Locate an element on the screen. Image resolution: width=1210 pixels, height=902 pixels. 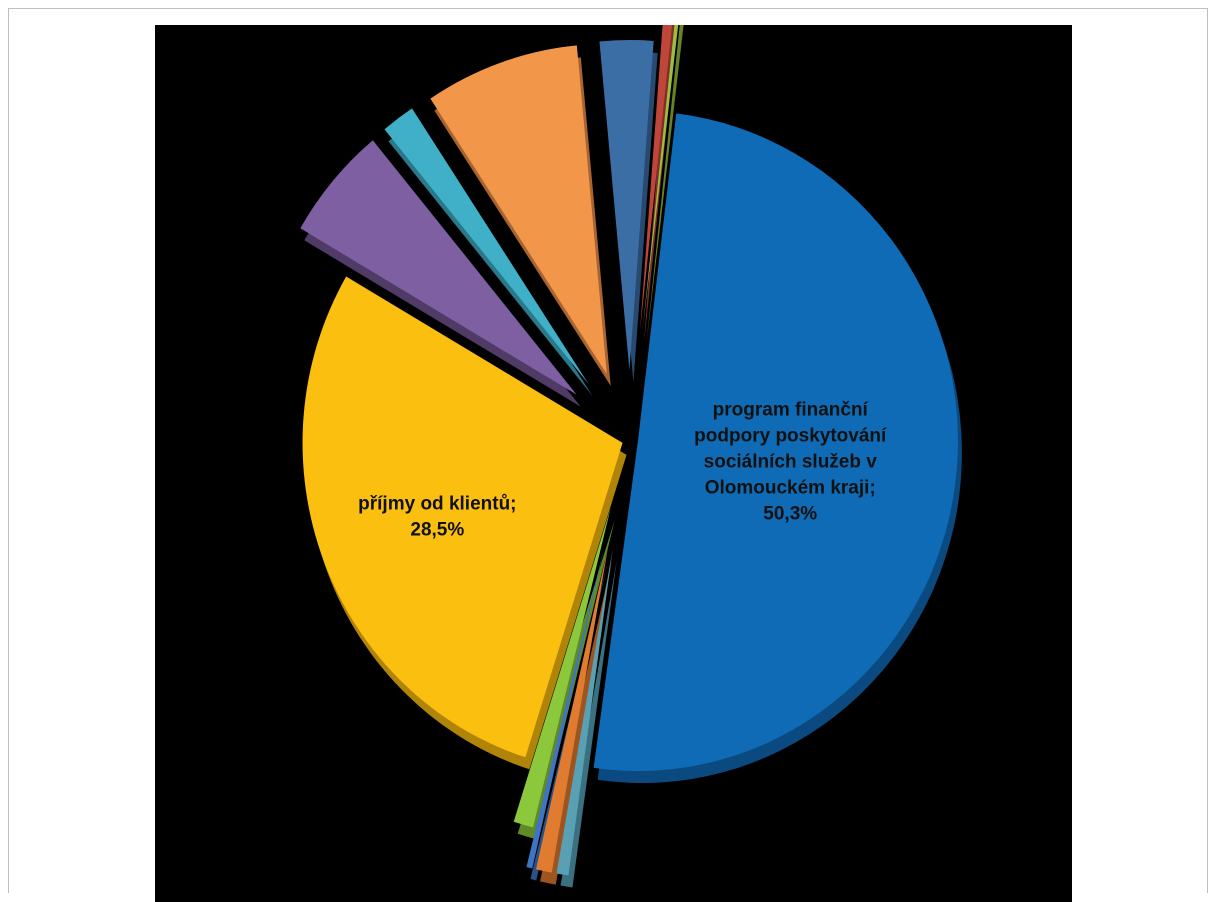
pie-slice-depth-s11 is located at coordinates (661, 184).